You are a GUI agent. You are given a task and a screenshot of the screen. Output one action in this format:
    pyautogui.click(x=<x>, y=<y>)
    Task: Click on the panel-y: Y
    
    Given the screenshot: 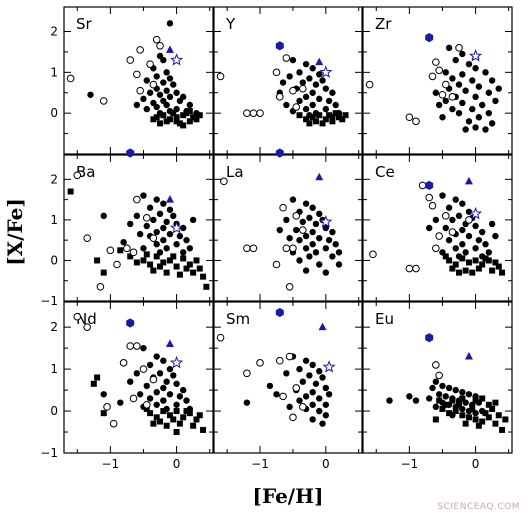 What is the action you would take?
    pyautogui.click(x=288, y=80)
    